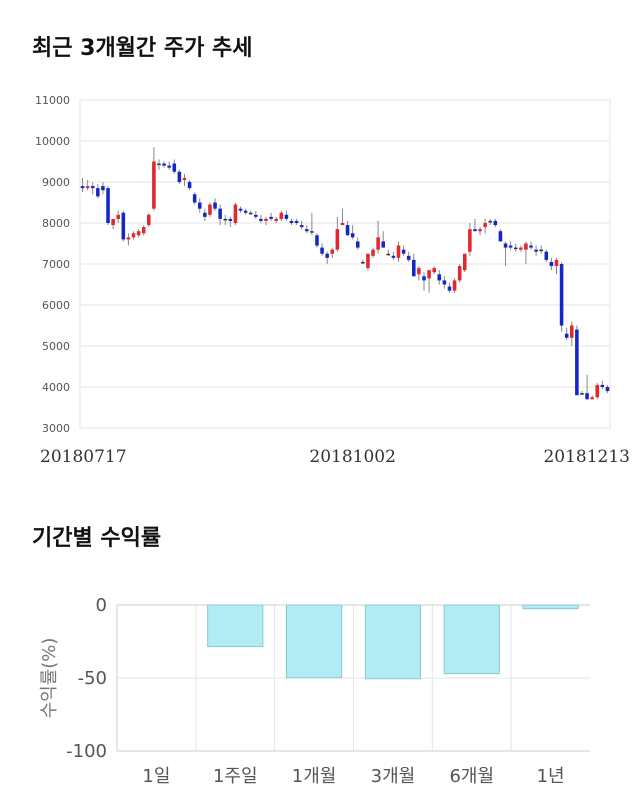 The image size is (640, 810). What do you see at coordinates (52, 141) in the screenshot?
I see `price-y-tick-label: 10000` at bounding box center [52, 141].